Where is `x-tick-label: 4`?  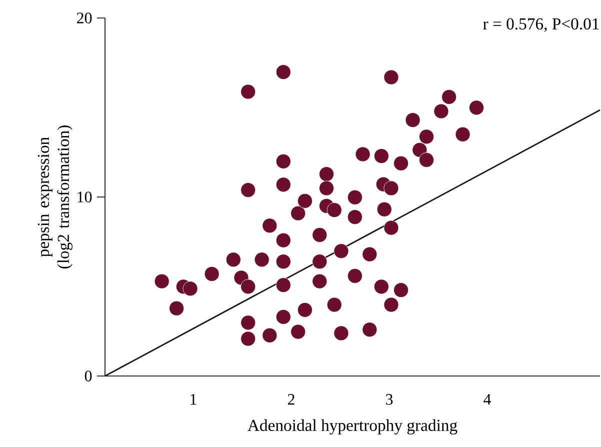 x-tick-label: 4 is located at coordinates (488, 399).